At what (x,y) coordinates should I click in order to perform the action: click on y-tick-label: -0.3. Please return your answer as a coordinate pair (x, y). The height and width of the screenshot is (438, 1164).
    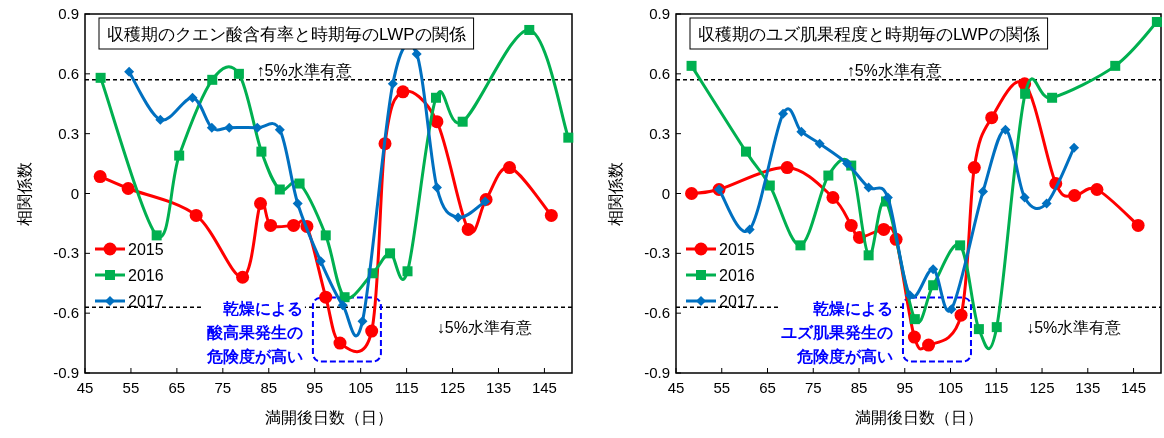
    Looking at the image, I should click on (66, 253).